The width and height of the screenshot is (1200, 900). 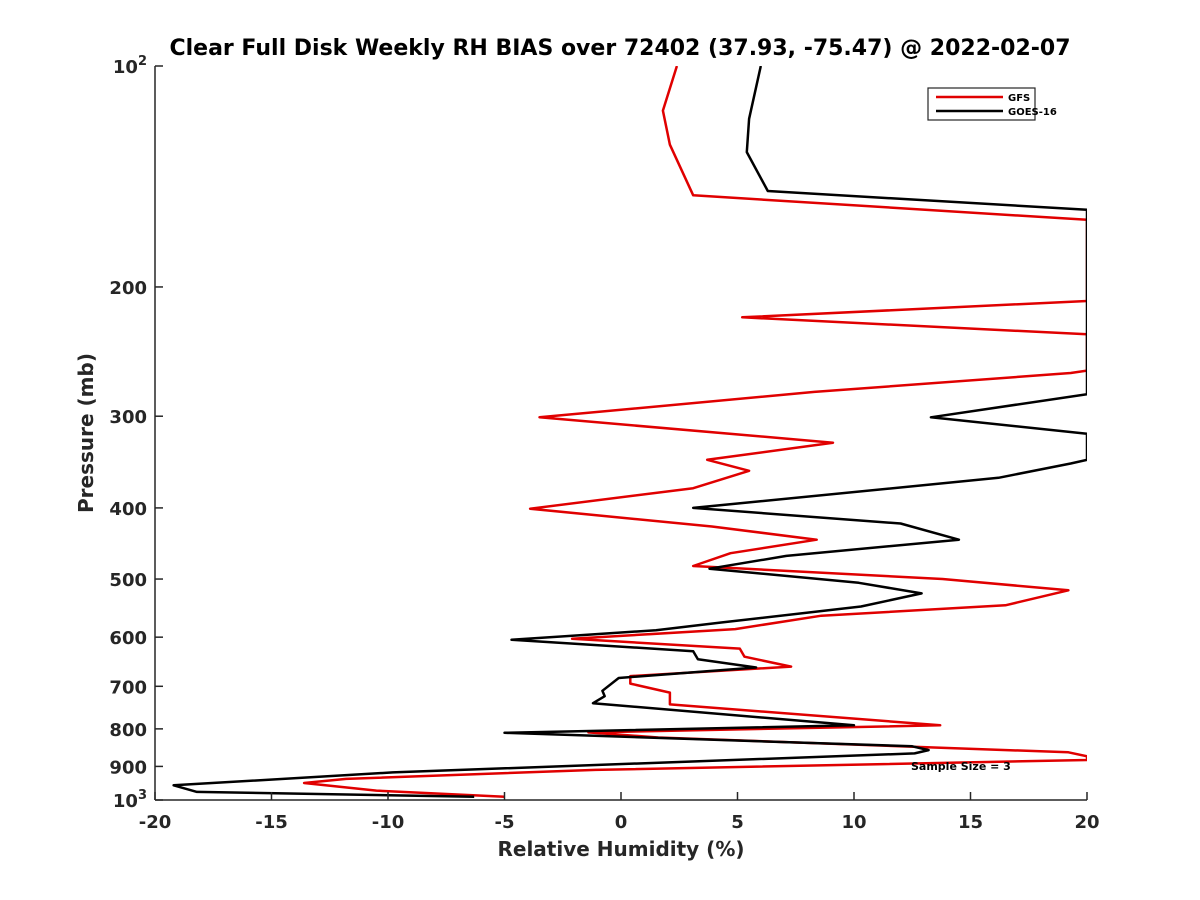 What do you see at coordinates (271, 822) in the screenshot?
I see `x-tick-label: -15` at bounding box center [271, 822].